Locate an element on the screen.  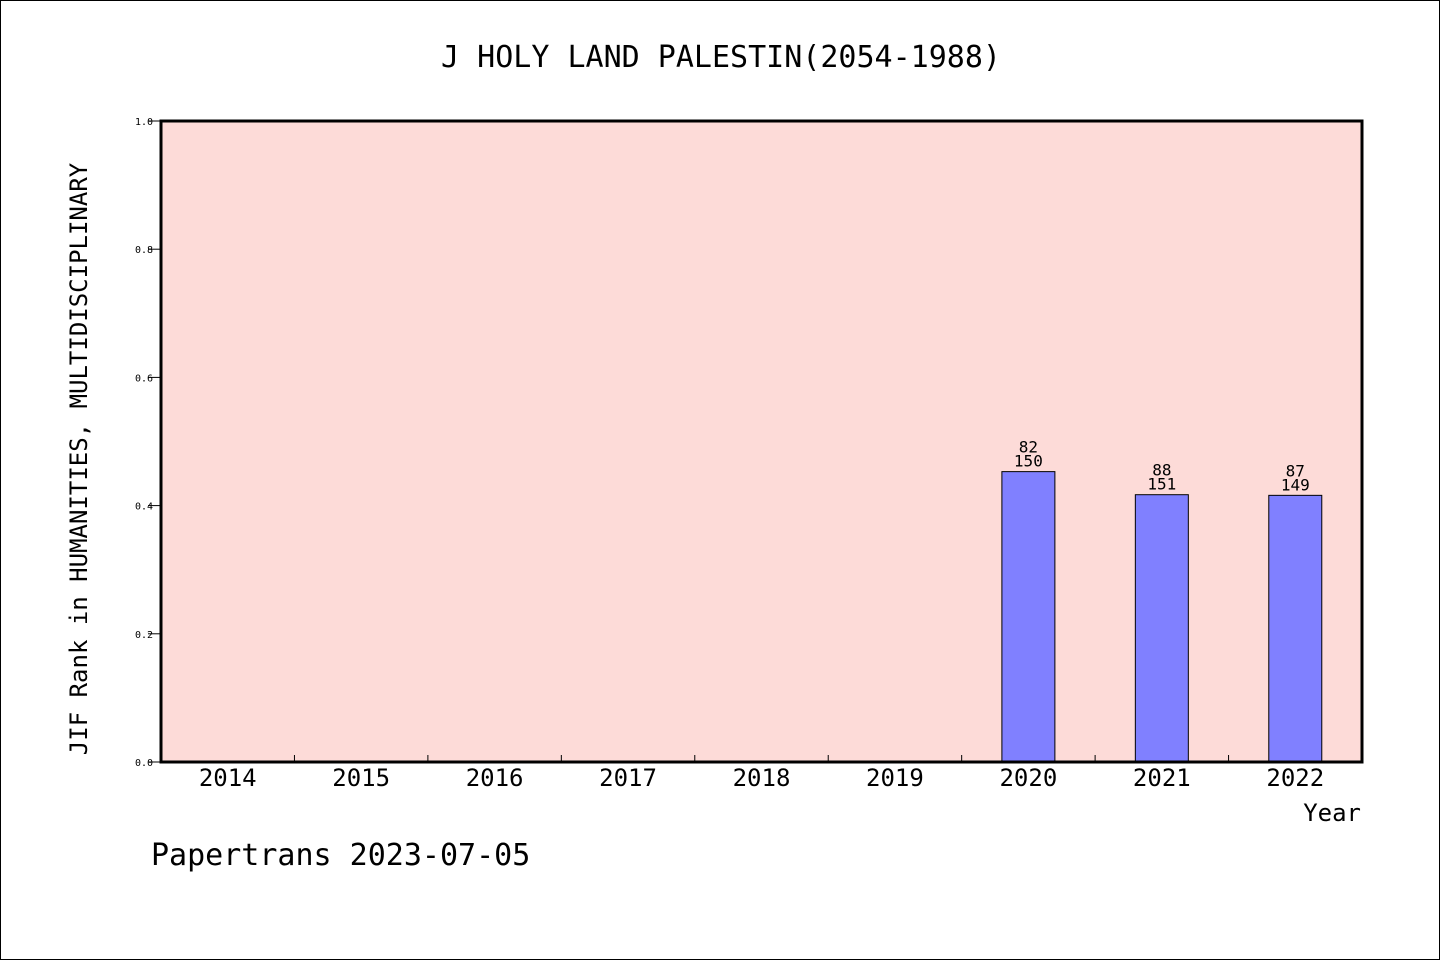
bar-total-label: 150 is located at coordinates (1028, 461).